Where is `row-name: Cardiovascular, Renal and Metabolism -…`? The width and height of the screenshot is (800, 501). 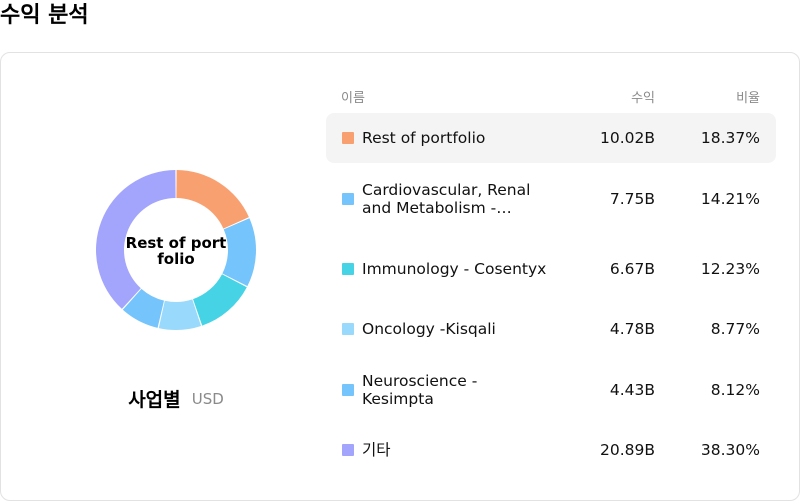
row-name: Cardiovascular, Renal and Metabolism -… is located at coordinates (446, 199).